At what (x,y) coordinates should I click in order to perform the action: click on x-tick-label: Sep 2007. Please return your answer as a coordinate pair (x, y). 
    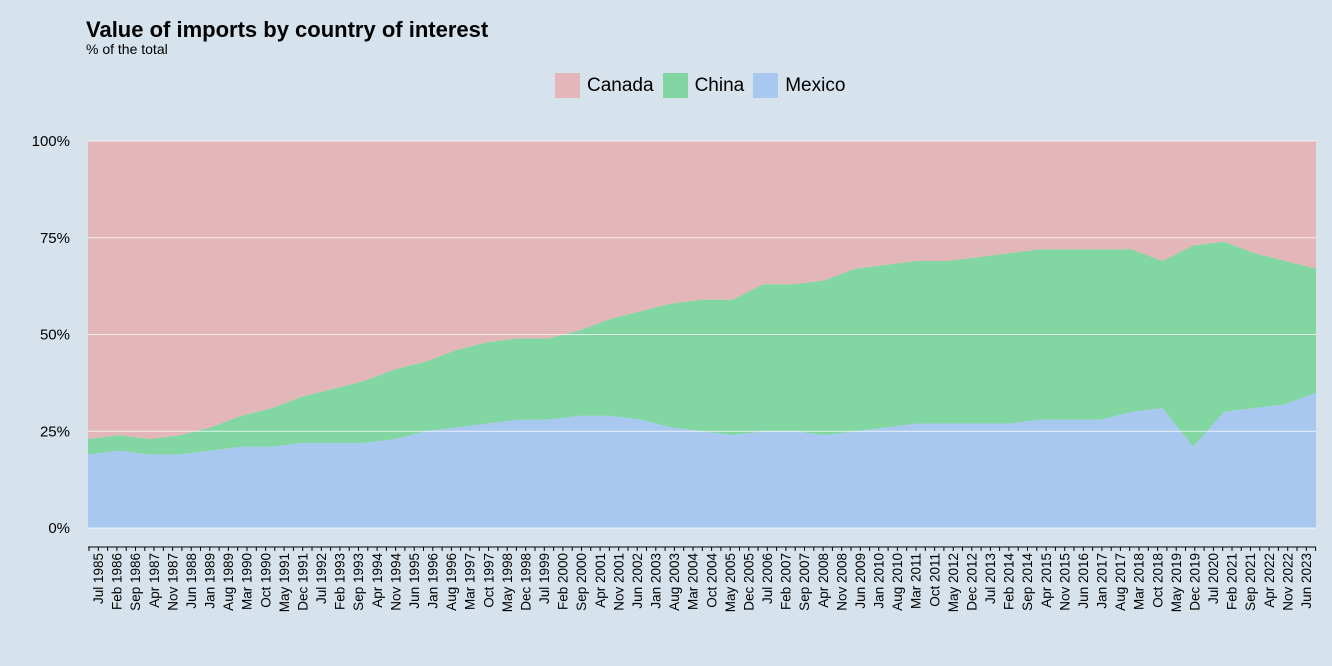
    Looking at the image, I should click on (804, 582).